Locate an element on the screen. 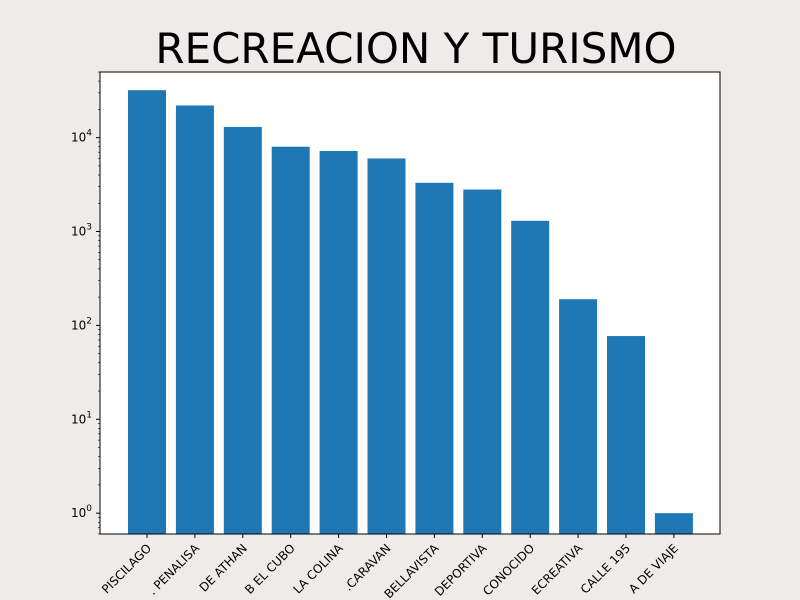 The height and width of the screenshot is (600, 800). y-tick-exponent: 2 is located at coordinates (89, 321).